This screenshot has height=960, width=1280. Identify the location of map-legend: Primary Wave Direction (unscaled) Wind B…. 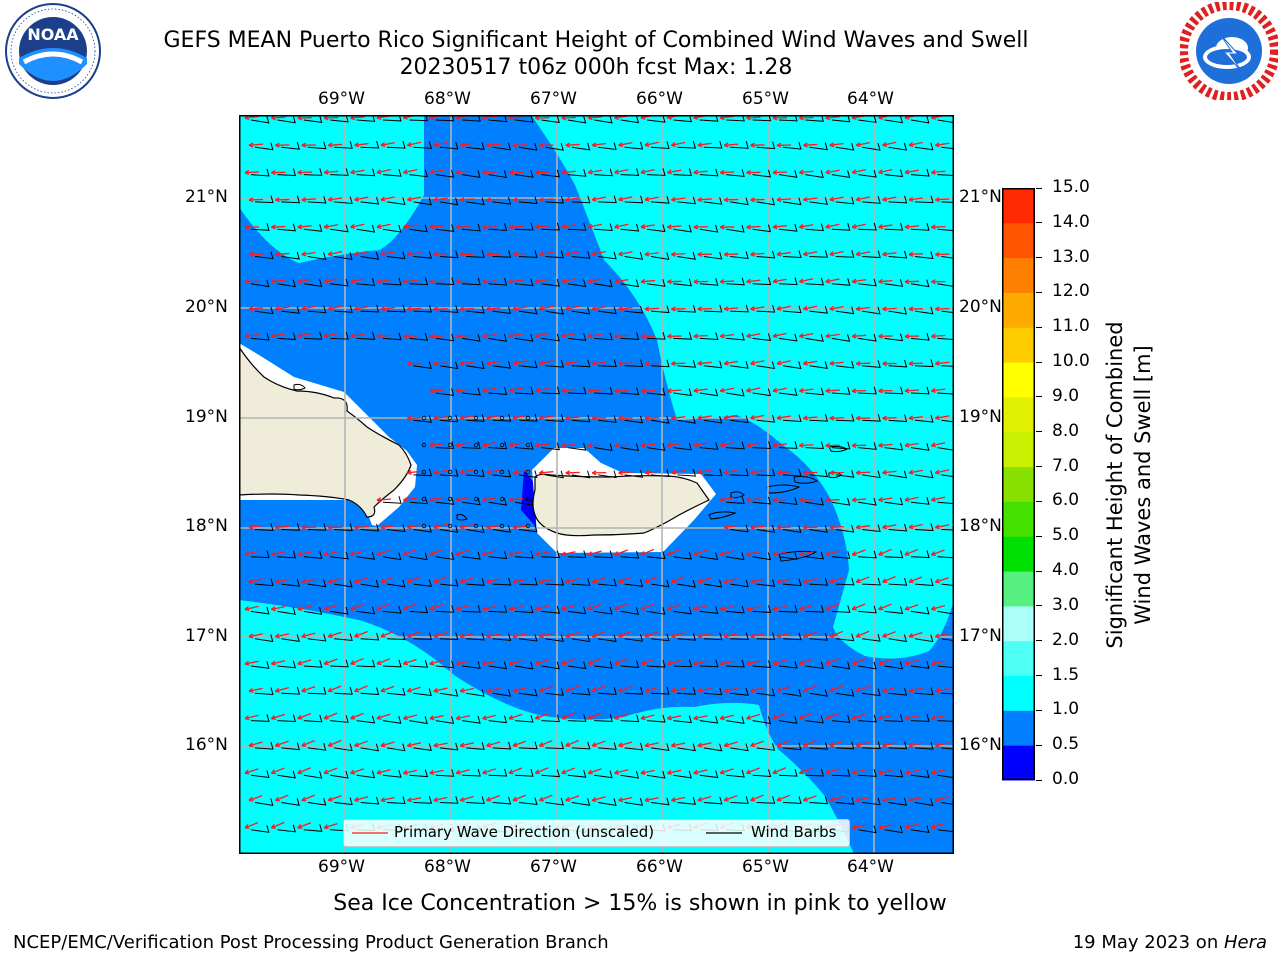
(596, 833).